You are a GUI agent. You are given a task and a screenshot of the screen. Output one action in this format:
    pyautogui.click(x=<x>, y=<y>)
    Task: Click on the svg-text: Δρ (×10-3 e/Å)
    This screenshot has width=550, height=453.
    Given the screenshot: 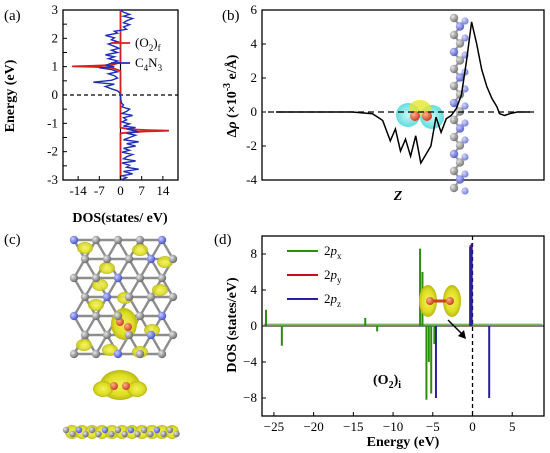 What is the action you would take?
    pyautogui.click(x=231, y=95)
    